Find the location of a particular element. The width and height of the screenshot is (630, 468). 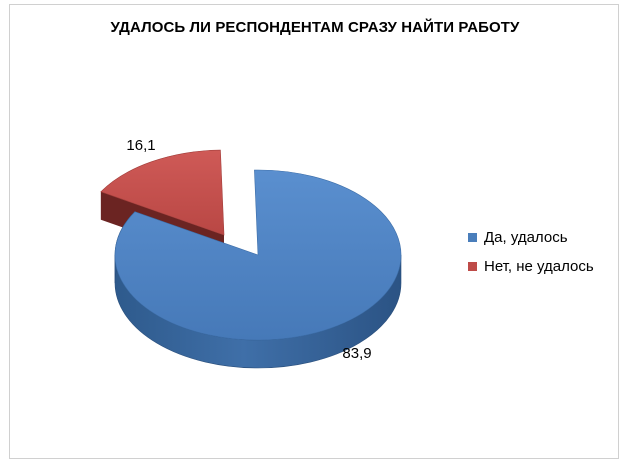

legend-swatch-da is located at coordinates (472, 237).